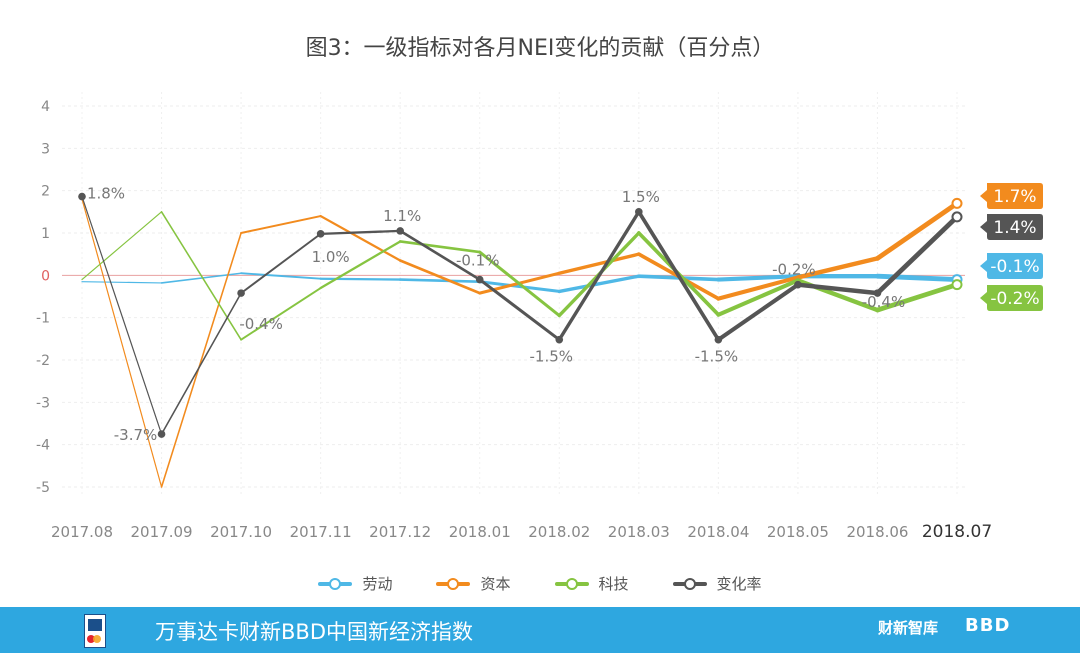 This screenshot has height=653, width=1080. I want to click on footer-title: 万事达卡财新BBD中国新经济指数, so click(314, 632).